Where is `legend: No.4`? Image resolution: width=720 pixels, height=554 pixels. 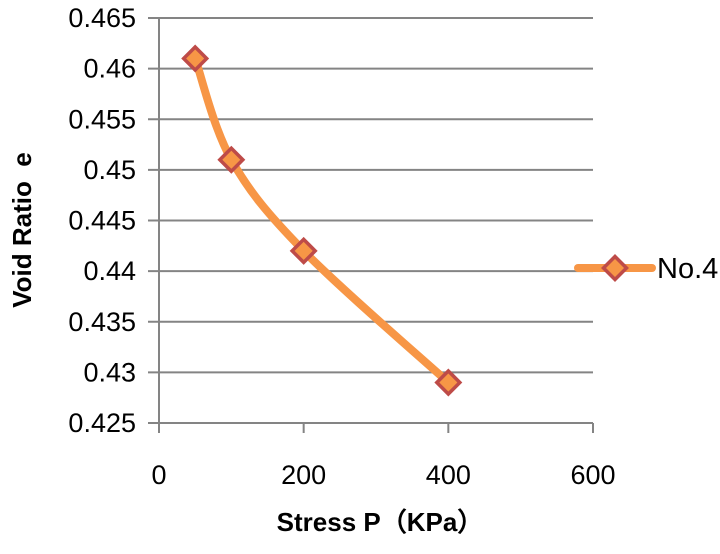
legend: No.4 is located at coordinates (646, 269).